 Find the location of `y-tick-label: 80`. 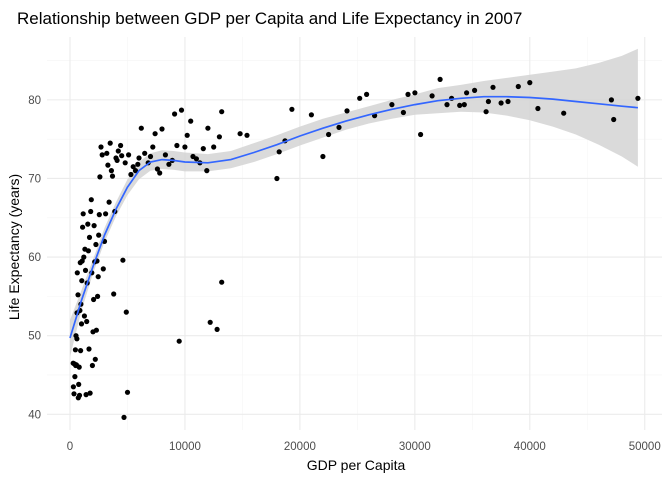

y-tick-label: 80 is located at coordinates (34, 101).